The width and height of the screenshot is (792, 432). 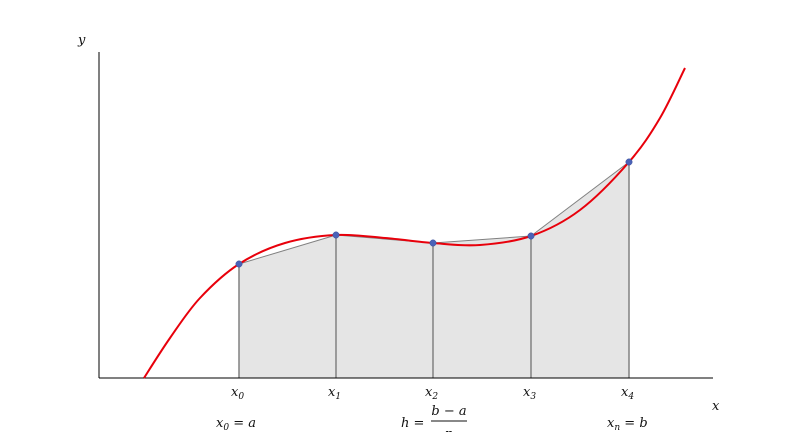 I want to click on svg-text: x0 = a, so click(x=236, y=424).